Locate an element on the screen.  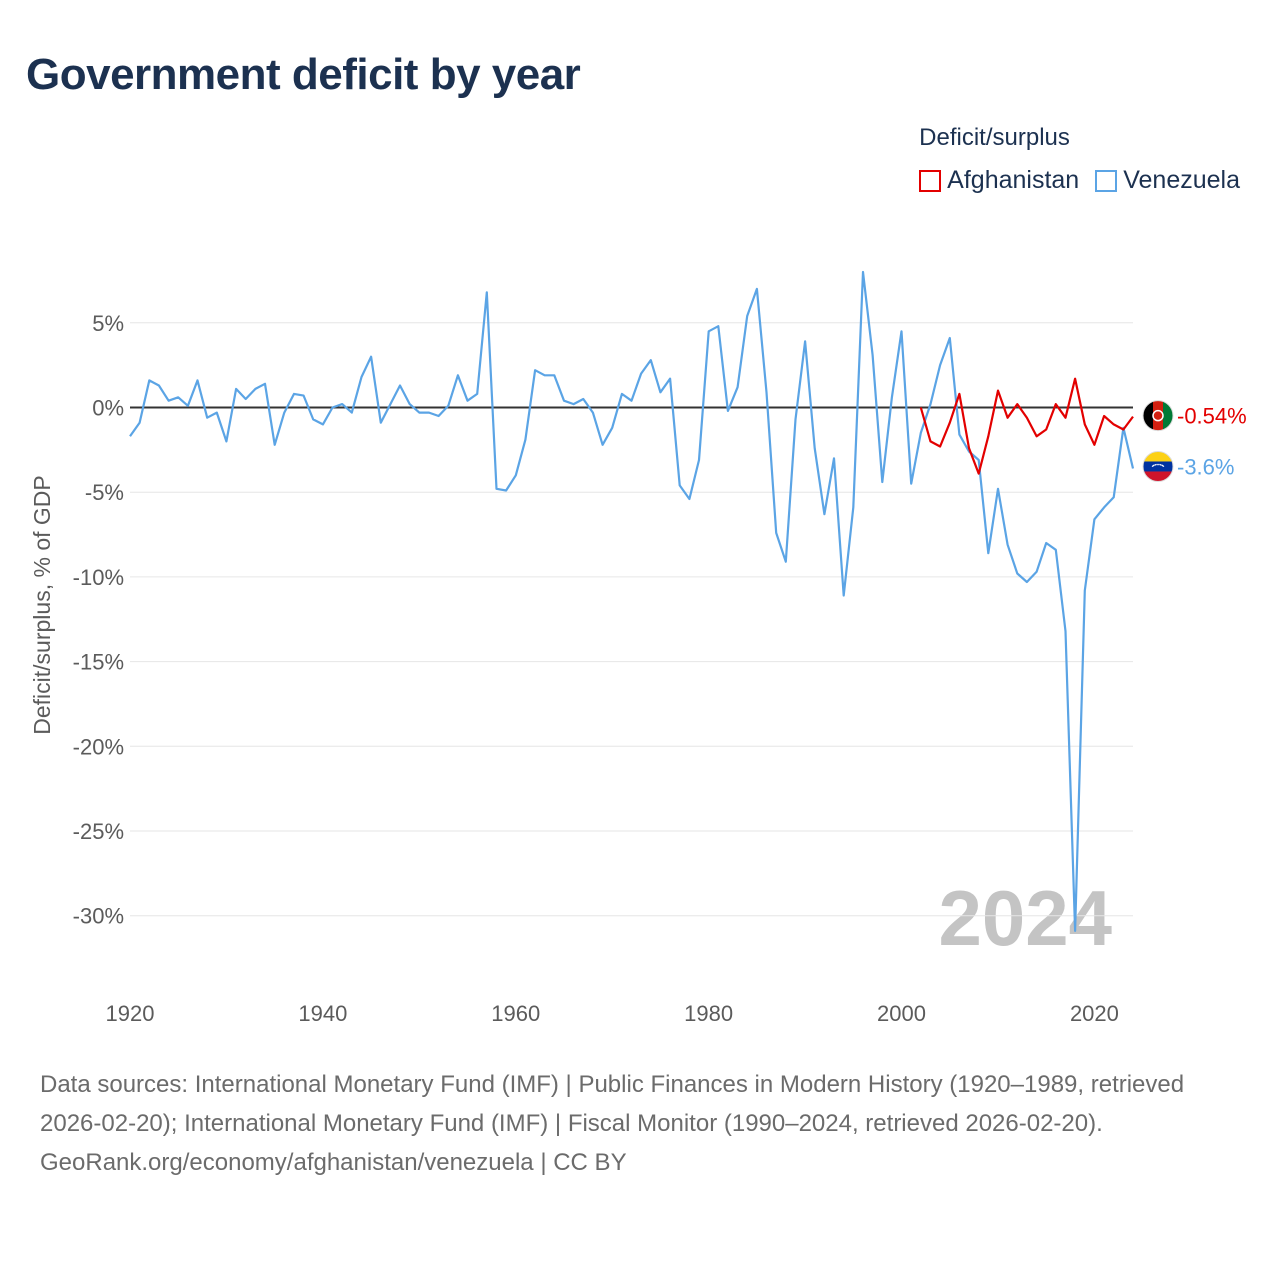
legend-label-venezuela: Venezuela is located at coordinates (1181, 180).